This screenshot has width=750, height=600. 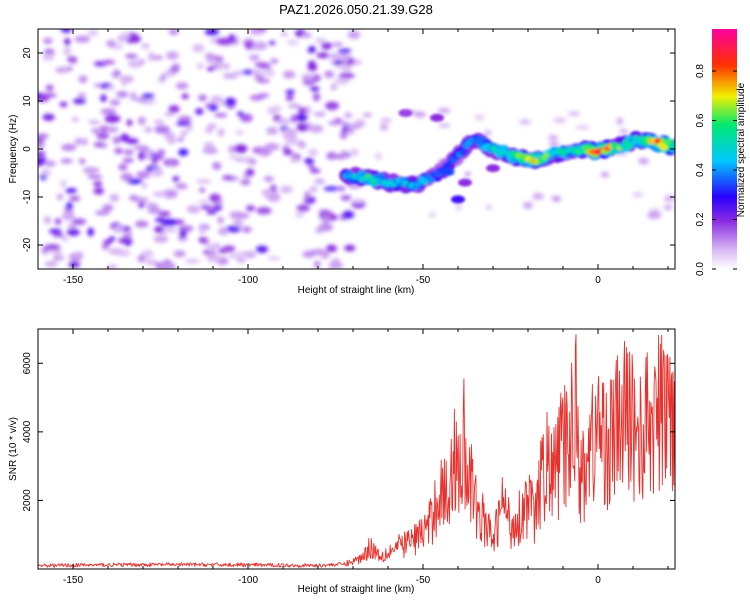 What do you see at coordinates (27, 500) in the screenshot?
I see `y-tick-label: 2000` at bounding box center [27, 500].